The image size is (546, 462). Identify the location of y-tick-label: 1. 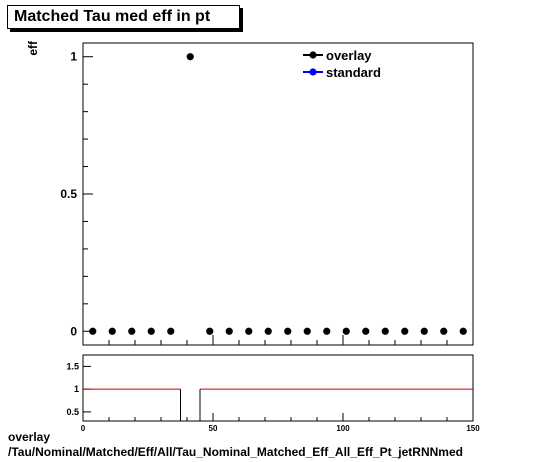
(73, 57).